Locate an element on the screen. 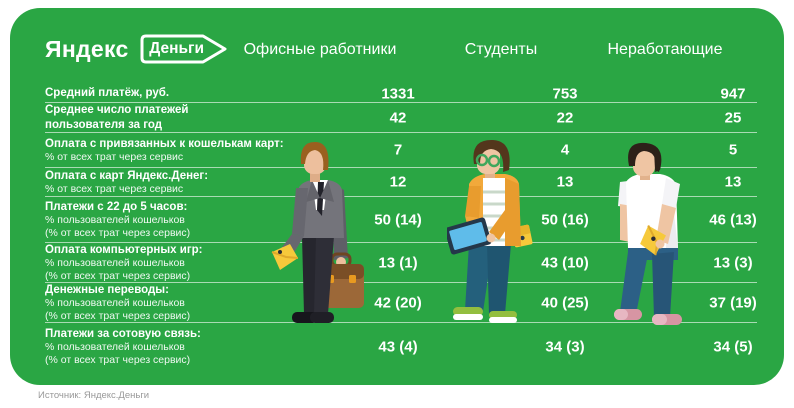  arrow-tag-icon is located at coordinates (183, 49).